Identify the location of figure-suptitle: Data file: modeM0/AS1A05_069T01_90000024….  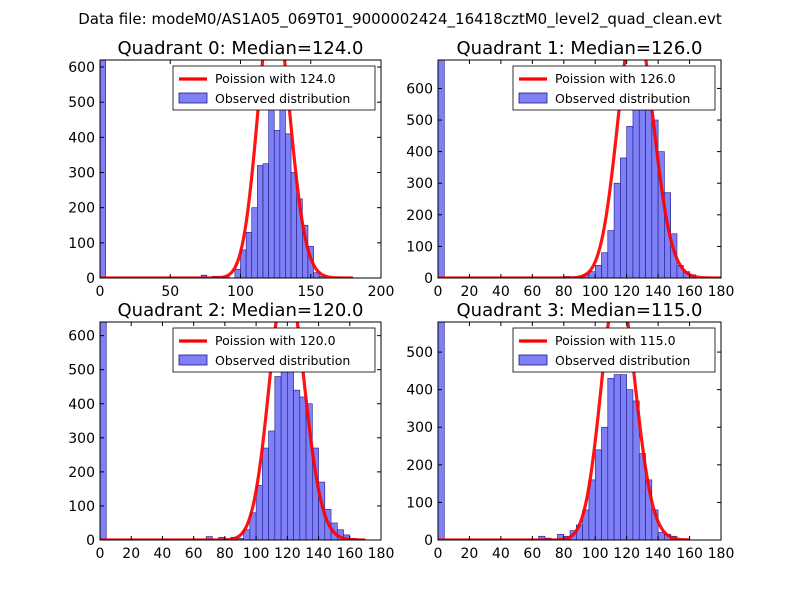
(400, 19).